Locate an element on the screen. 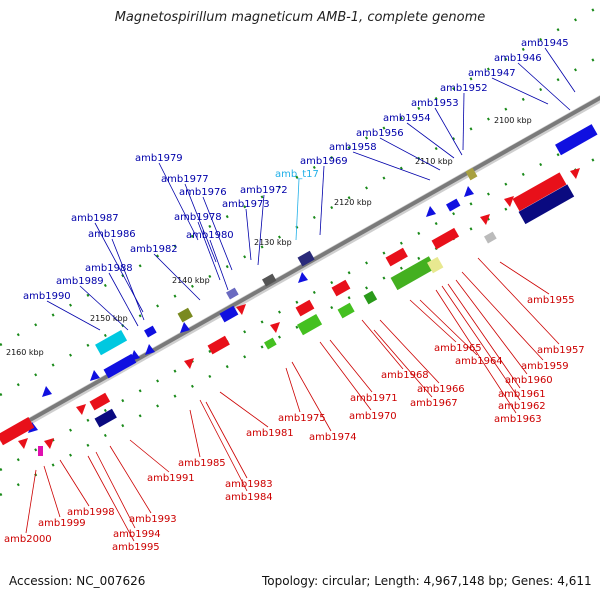  gene-label-lower: amb1994 is located at coordinates (137, 534).